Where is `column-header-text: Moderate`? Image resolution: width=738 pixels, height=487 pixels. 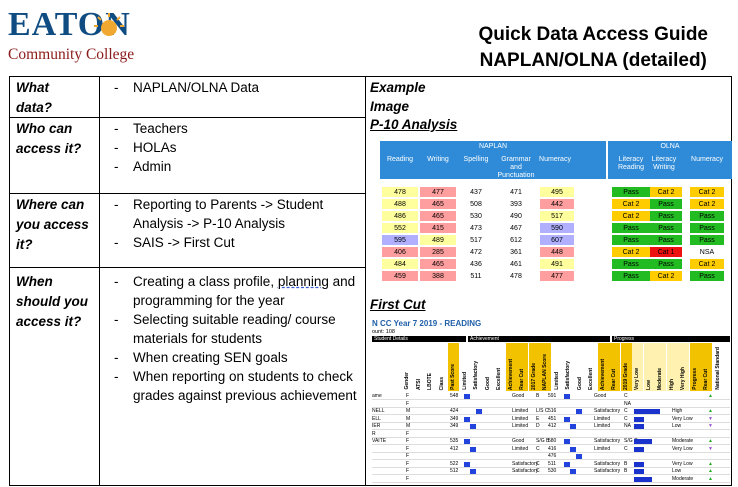
column-header-text: Moderate is located at coordinates (660, 378).